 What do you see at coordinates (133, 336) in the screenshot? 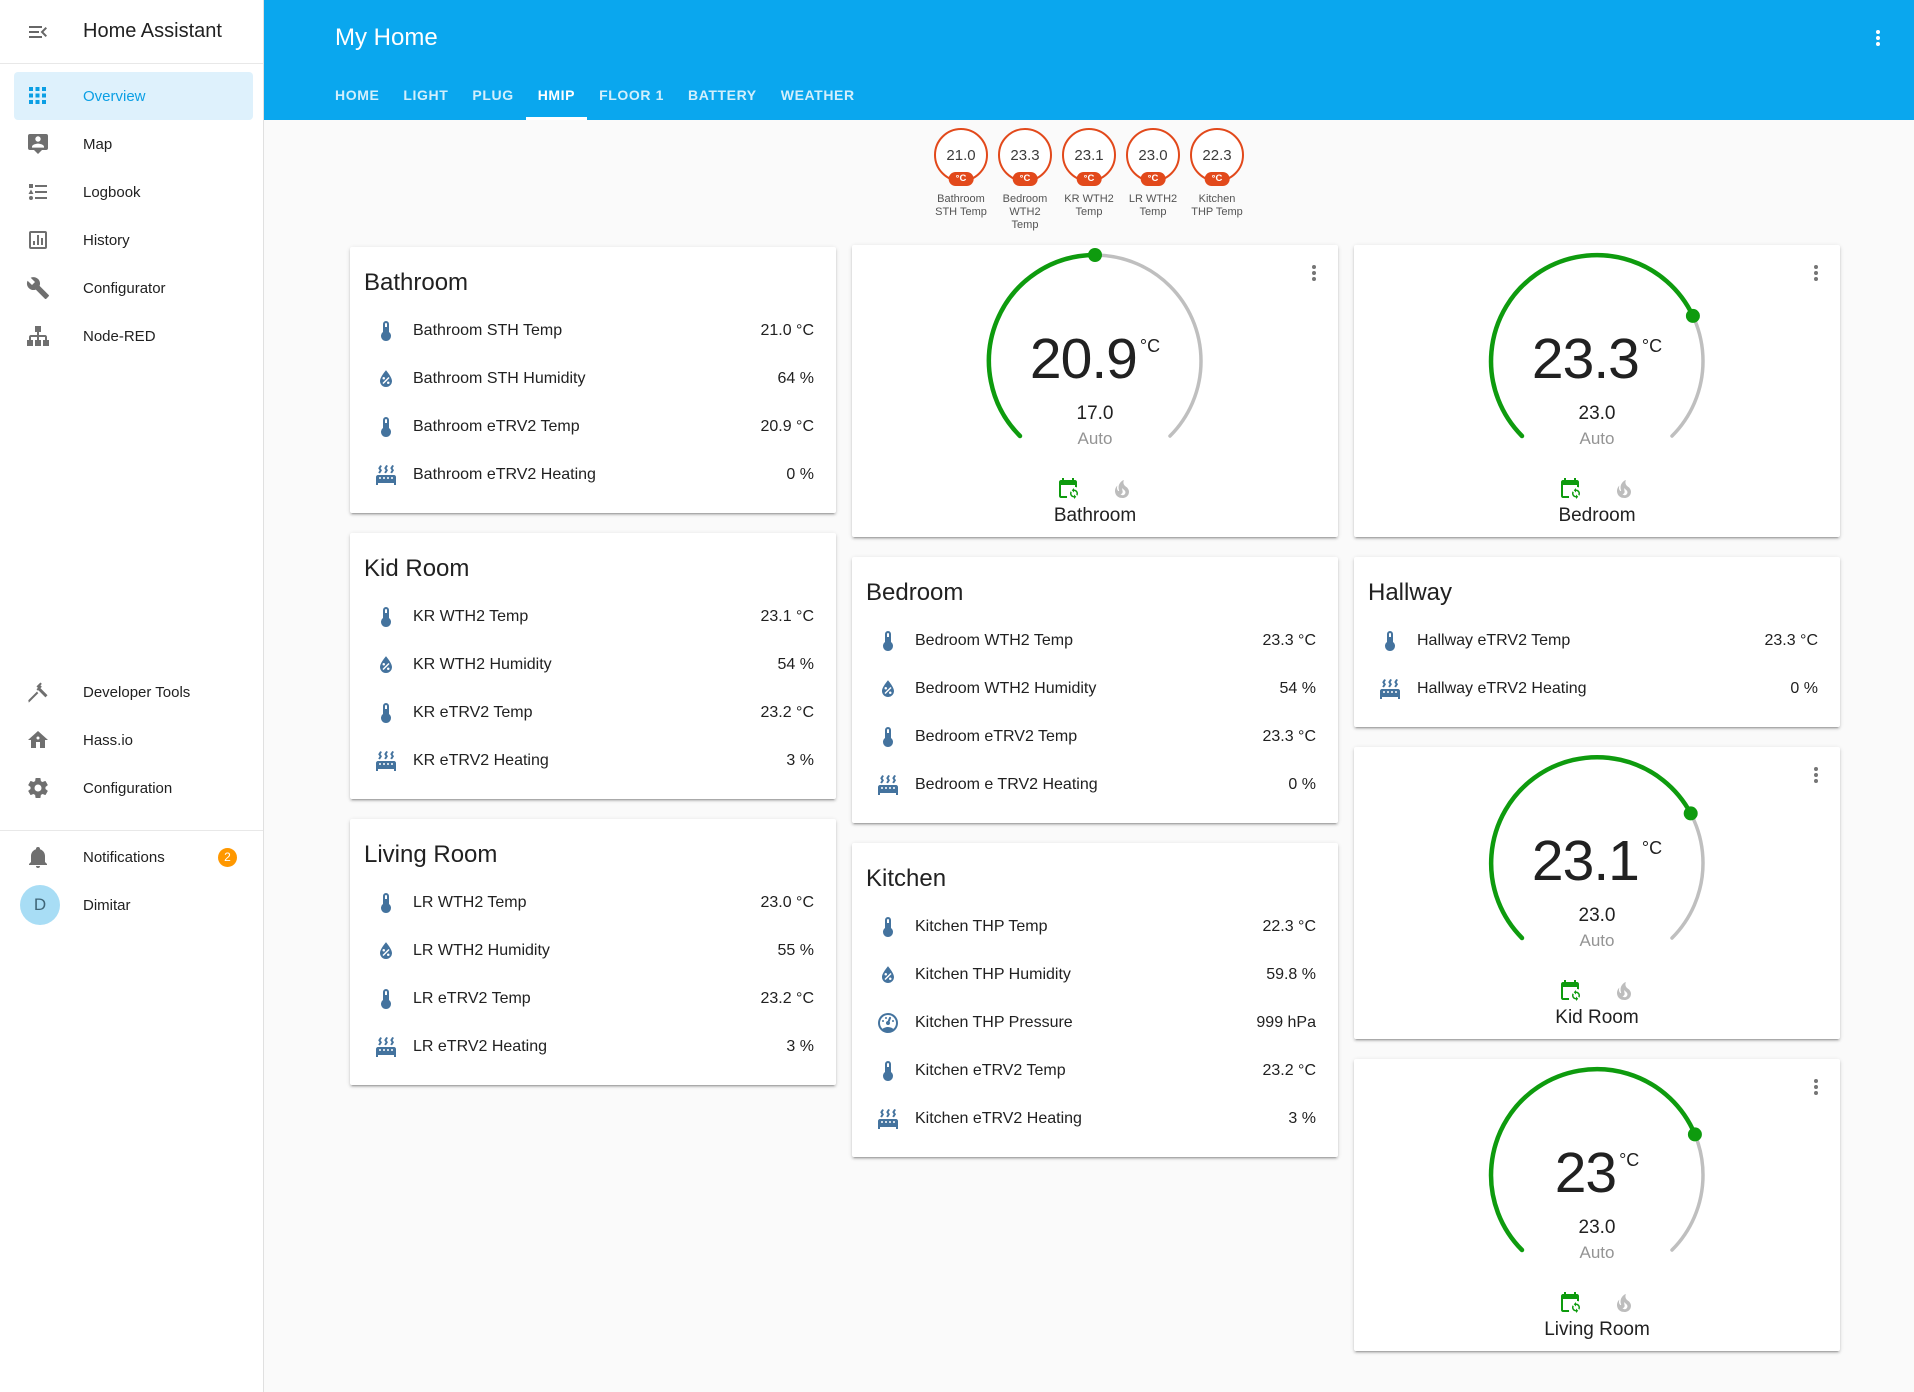
I see `sidebar-item-node-red: Node-RED` at bounding box center [133, 336].